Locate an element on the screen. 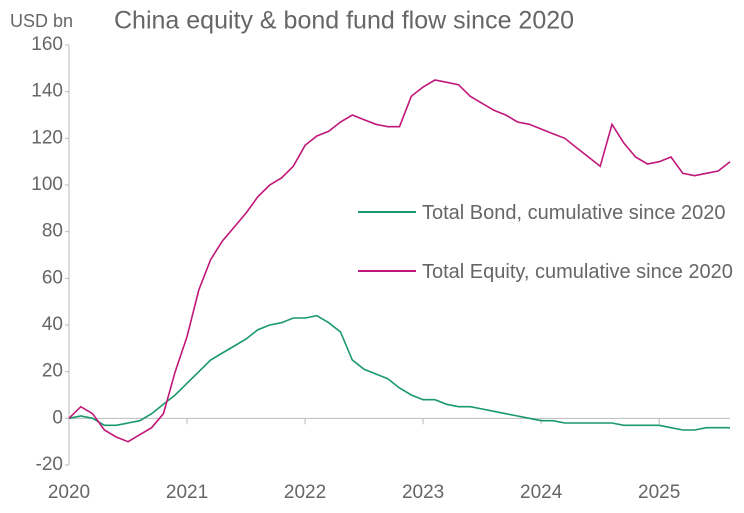 This screenshot has height=513, width=744. x-tick-label: 2024 is located at coordinates (541, 492).